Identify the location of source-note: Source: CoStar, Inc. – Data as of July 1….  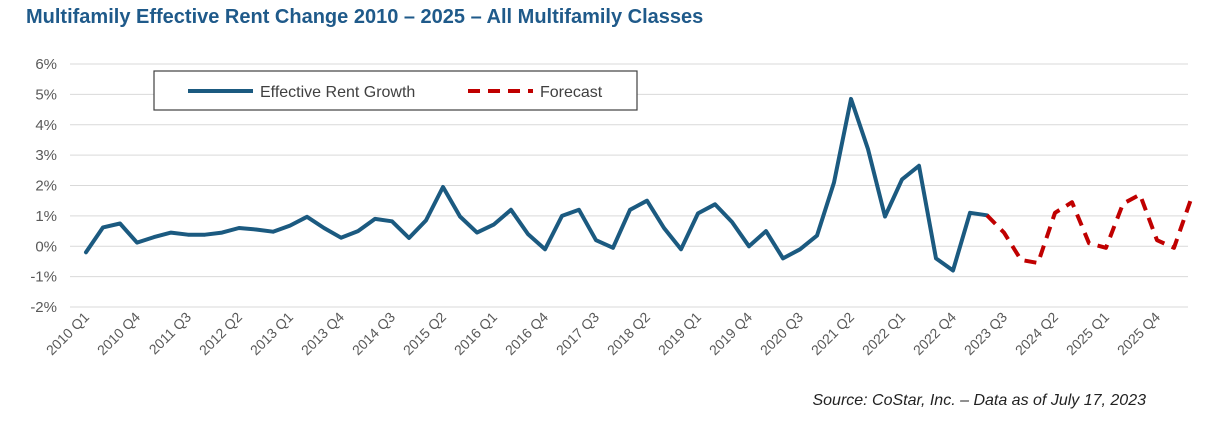
(979, 400).